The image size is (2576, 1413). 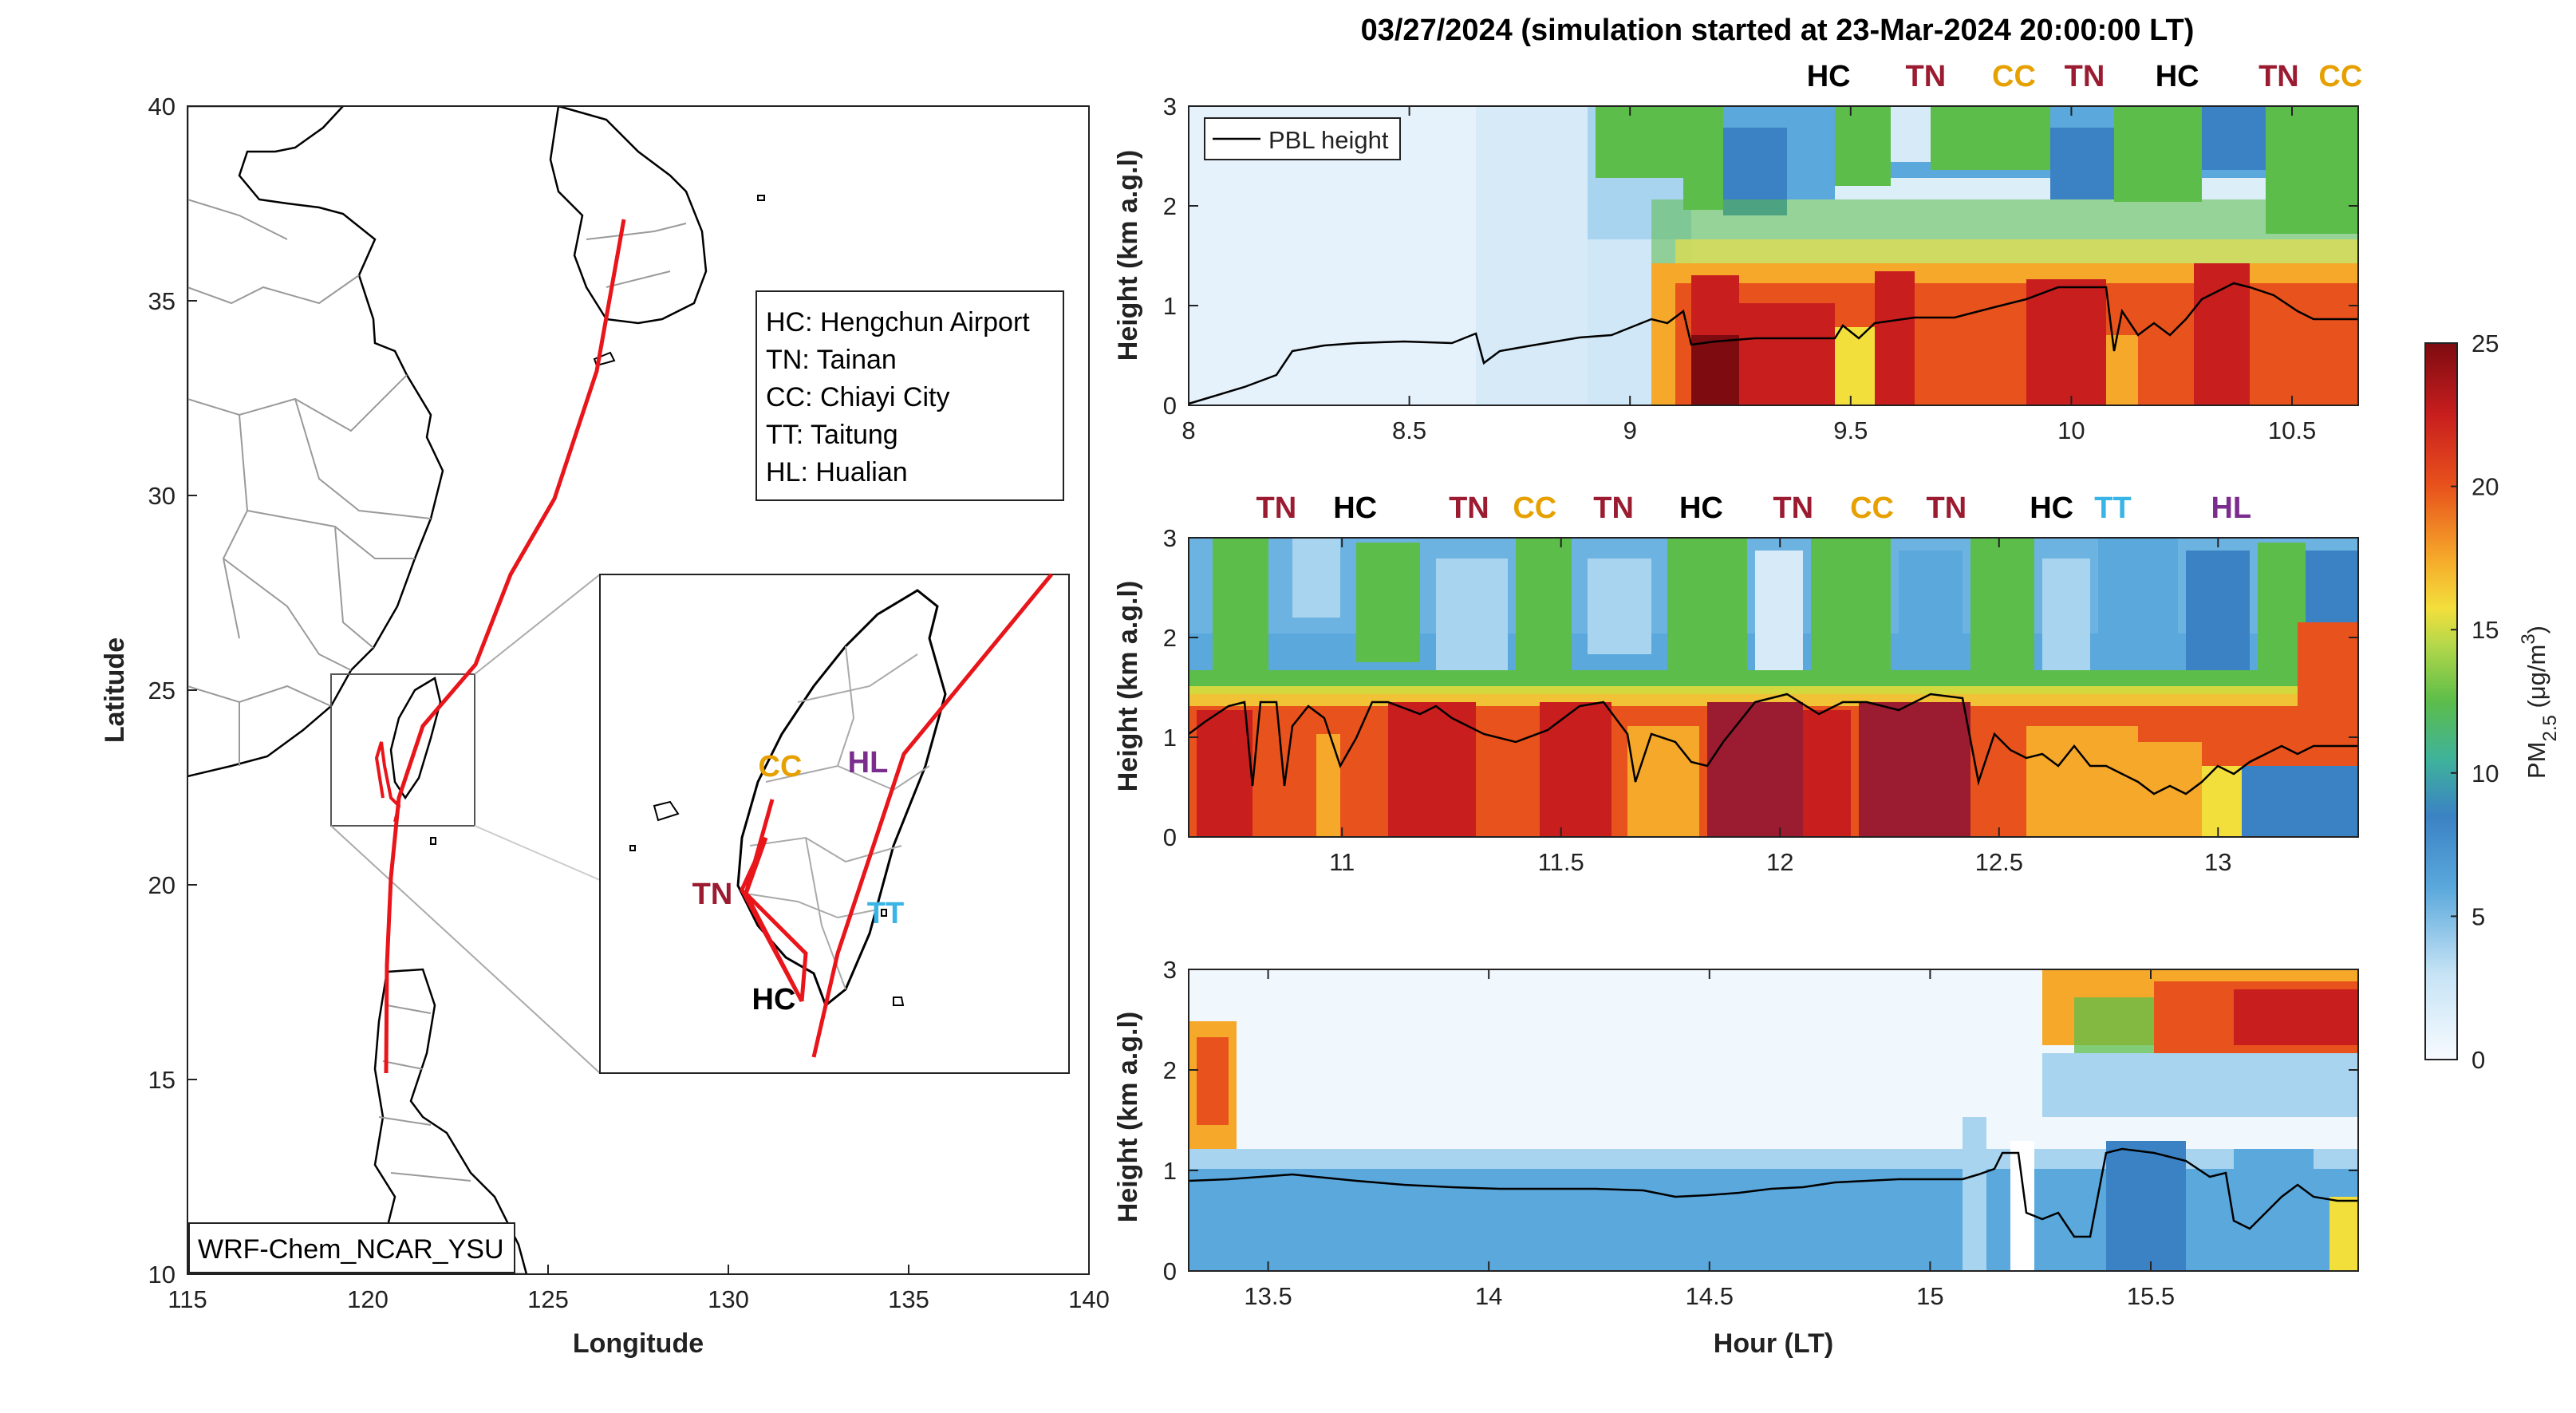 What do you see at coordinates (2071, 430) in the screenshot?
I see `xtick-label: 10` at bounding box center [2071, 430].